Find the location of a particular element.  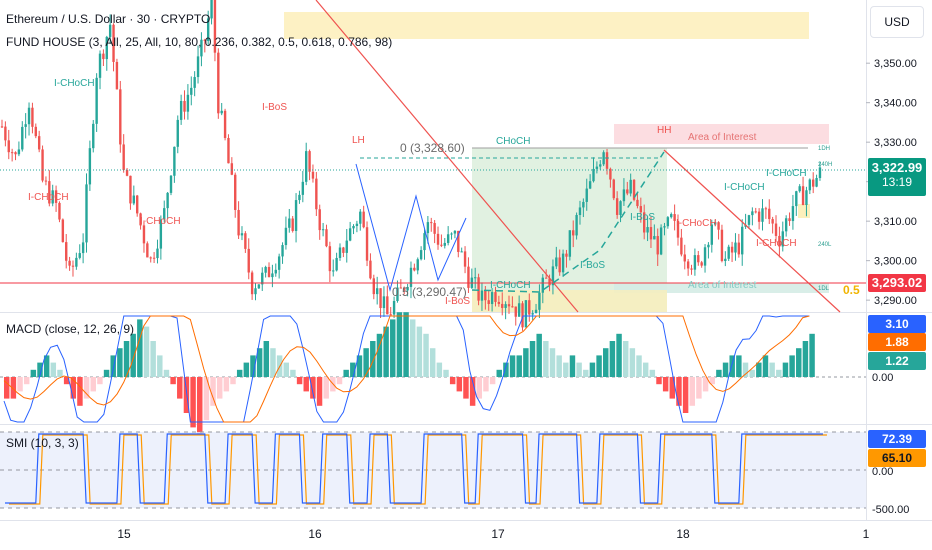

area-of-interest-top is located at coordinates (721, 134).